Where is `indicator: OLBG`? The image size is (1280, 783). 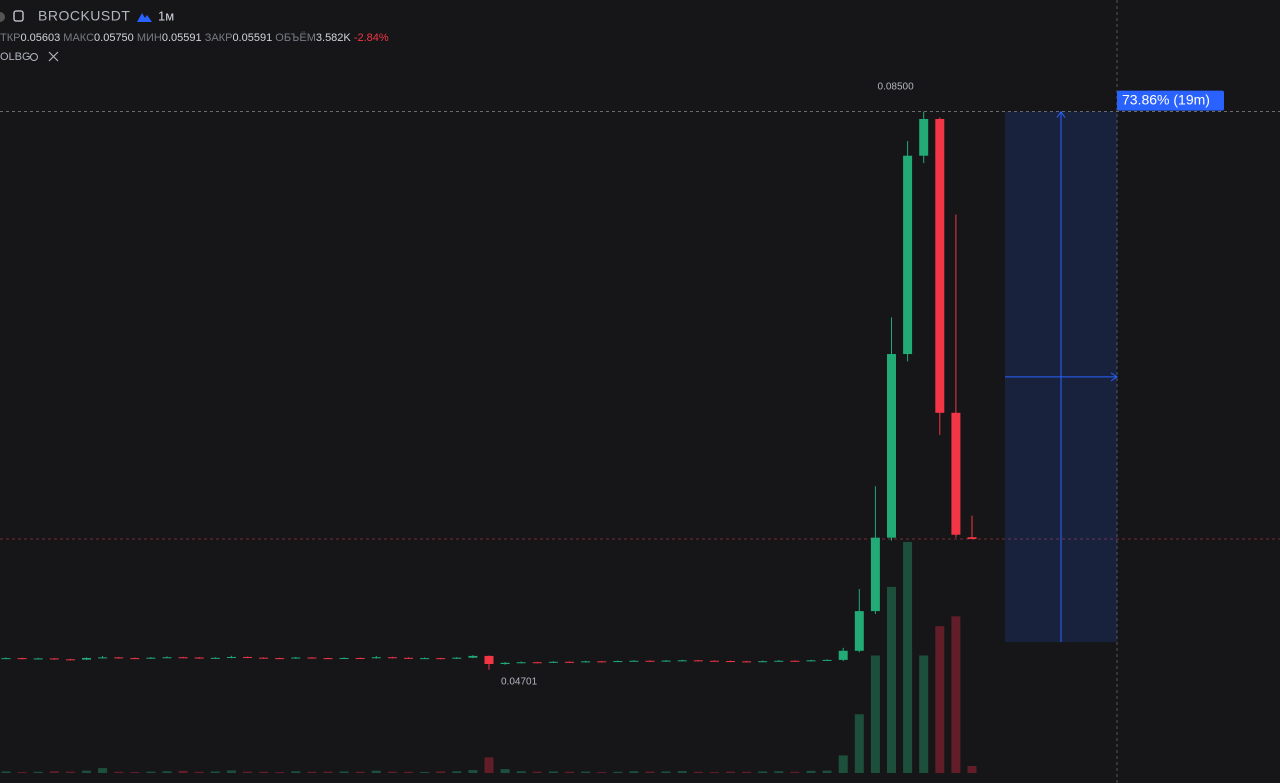 indicator: OLBG is located at coordinates (15, 57).